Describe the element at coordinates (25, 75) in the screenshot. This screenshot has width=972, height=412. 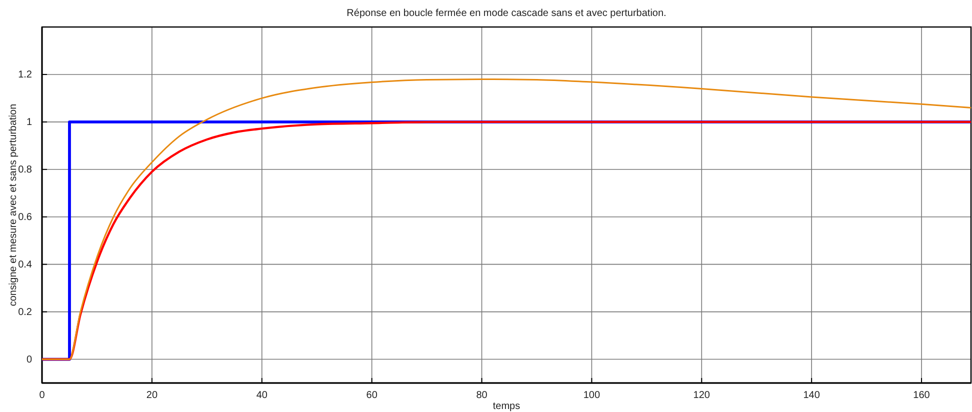
I see `y-tick-label: 1.2` at that location.